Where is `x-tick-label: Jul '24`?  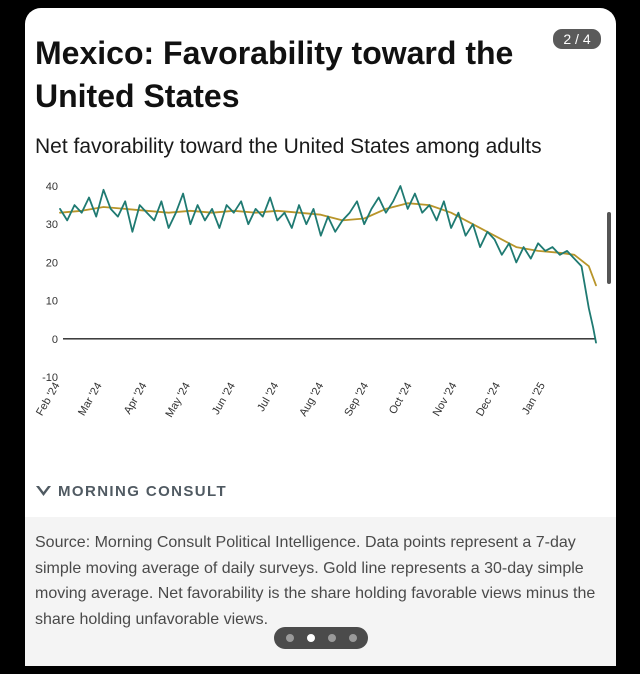 x-tick-label: Jul '24 is located at coordinates (268, 397).